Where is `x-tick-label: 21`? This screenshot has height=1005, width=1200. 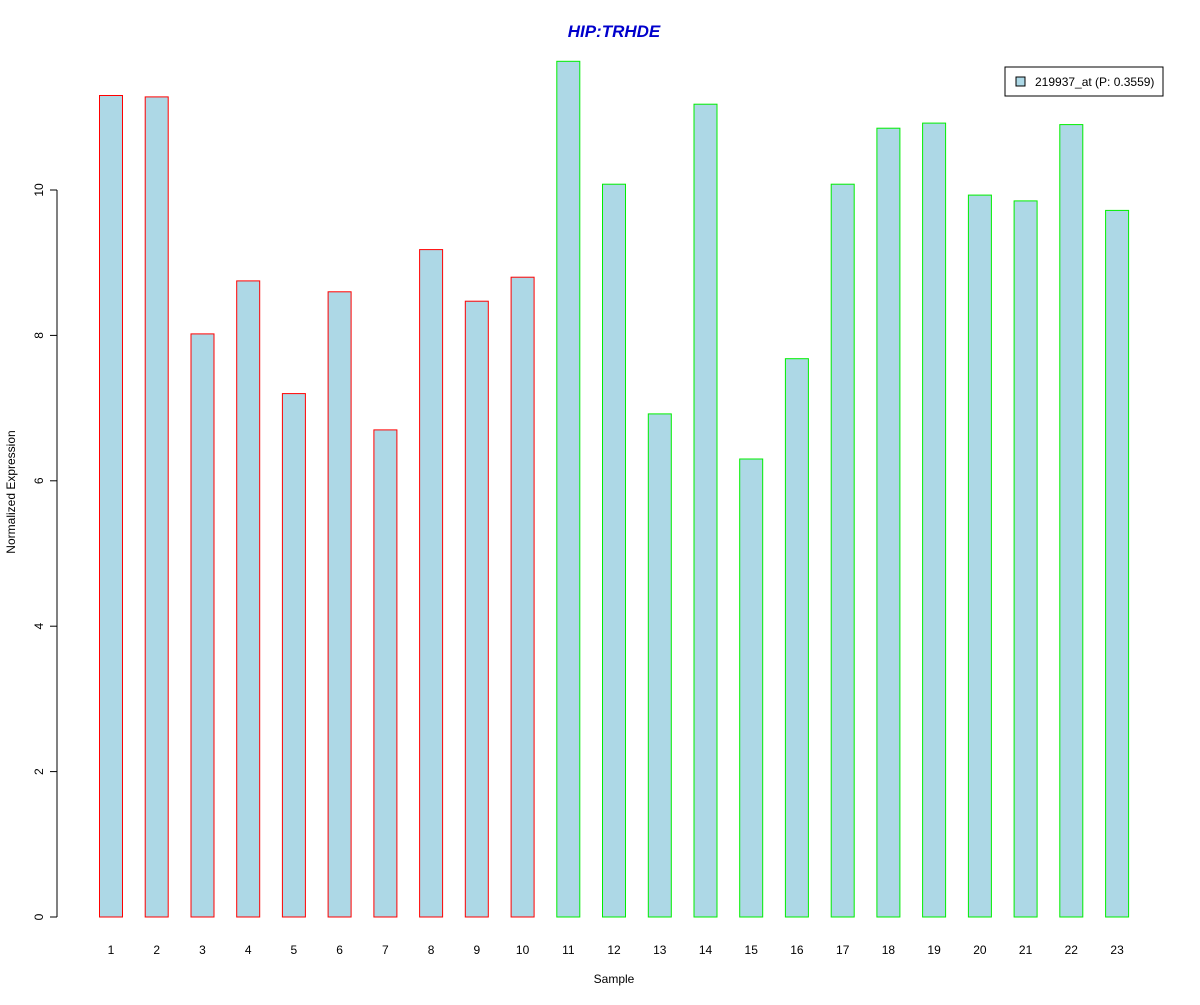 x-tick-label: 21 is located at coordinates (1026, 950).